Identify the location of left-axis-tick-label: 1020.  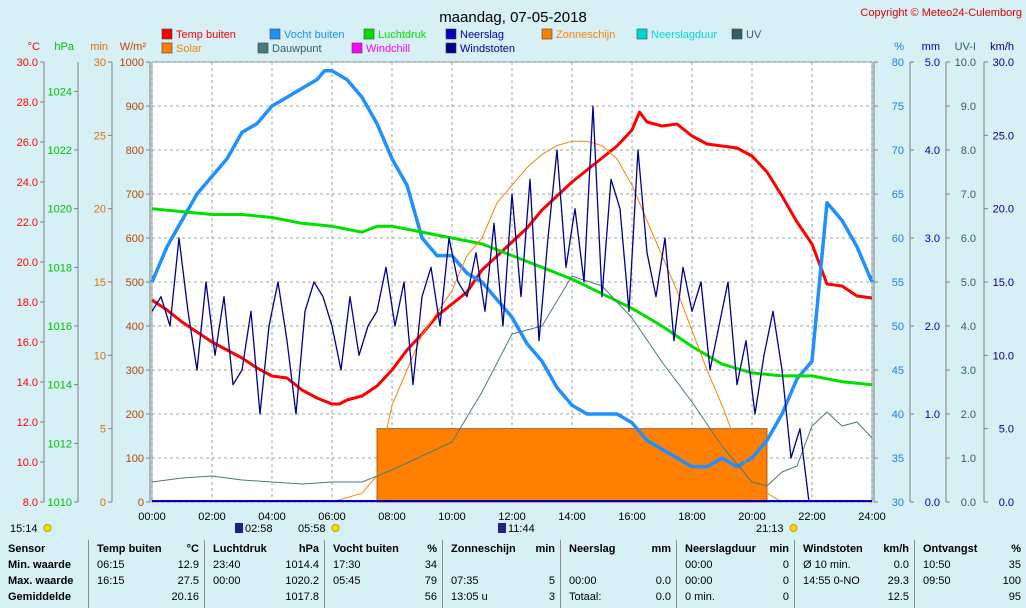
(60, 210).